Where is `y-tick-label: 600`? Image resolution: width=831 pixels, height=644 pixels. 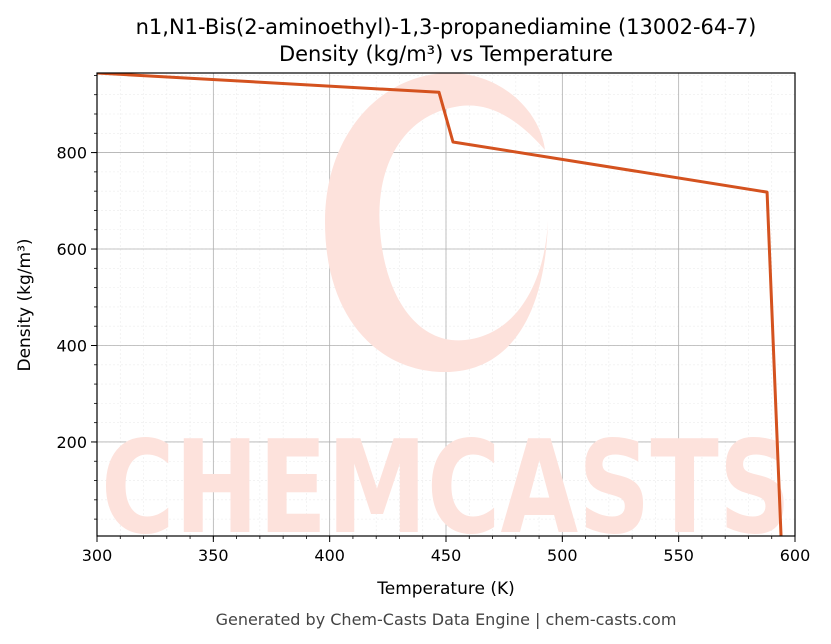
y-tick-label: 600 is located at coordinates (71, 249).